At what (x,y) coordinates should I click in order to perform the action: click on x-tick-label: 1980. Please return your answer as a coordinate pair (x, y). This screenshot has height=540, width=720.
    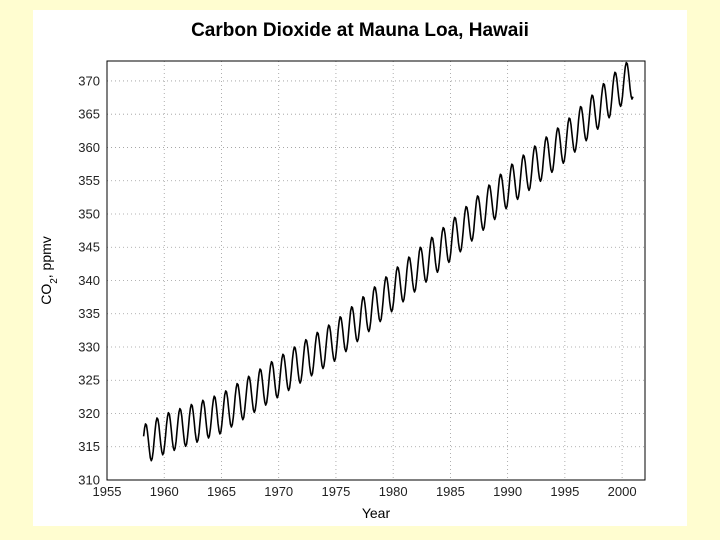
    Looking at the image, I should click on (393, 491).